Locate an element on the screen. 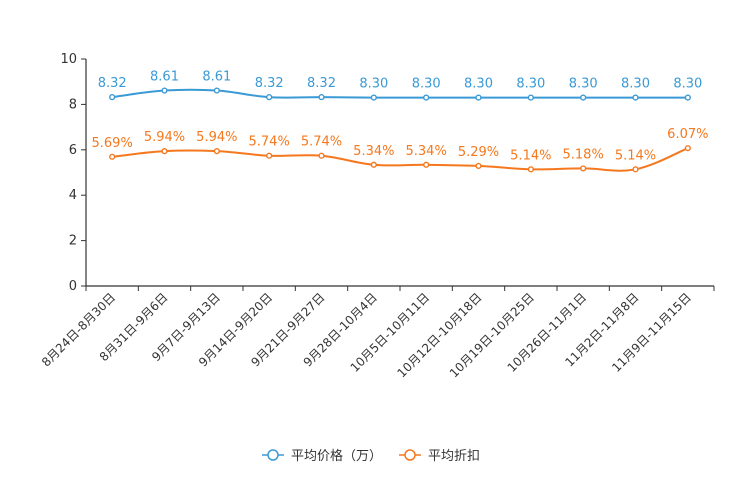  data-label: 5.18% is located at coordinates (583, 154).